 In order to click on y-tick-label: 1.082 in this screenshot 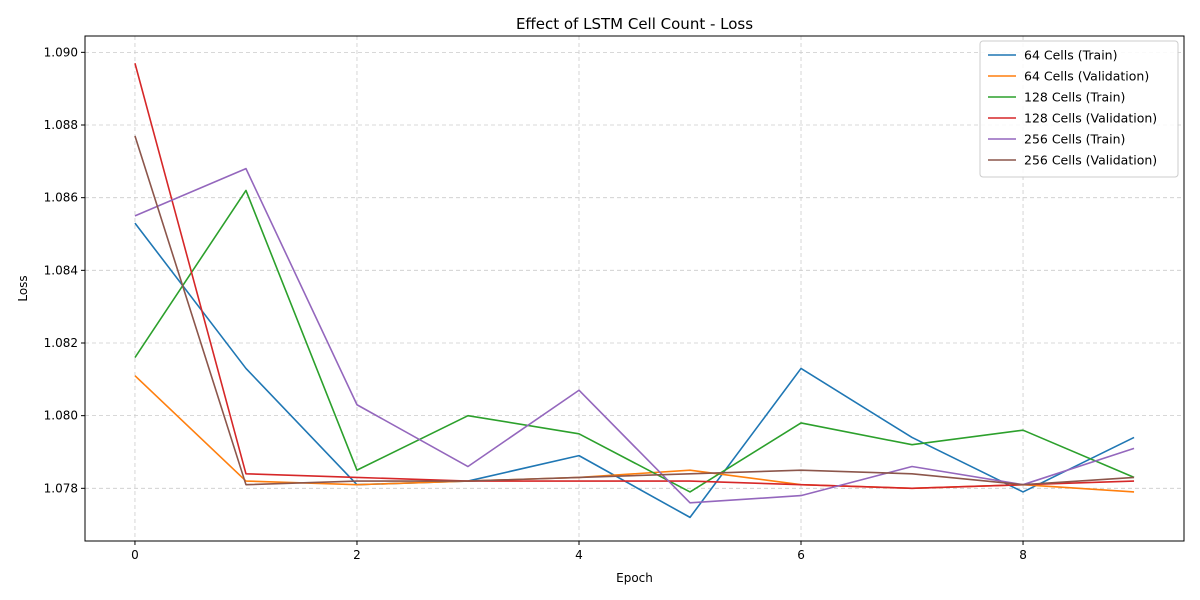, I will do `click(61, 343)`.